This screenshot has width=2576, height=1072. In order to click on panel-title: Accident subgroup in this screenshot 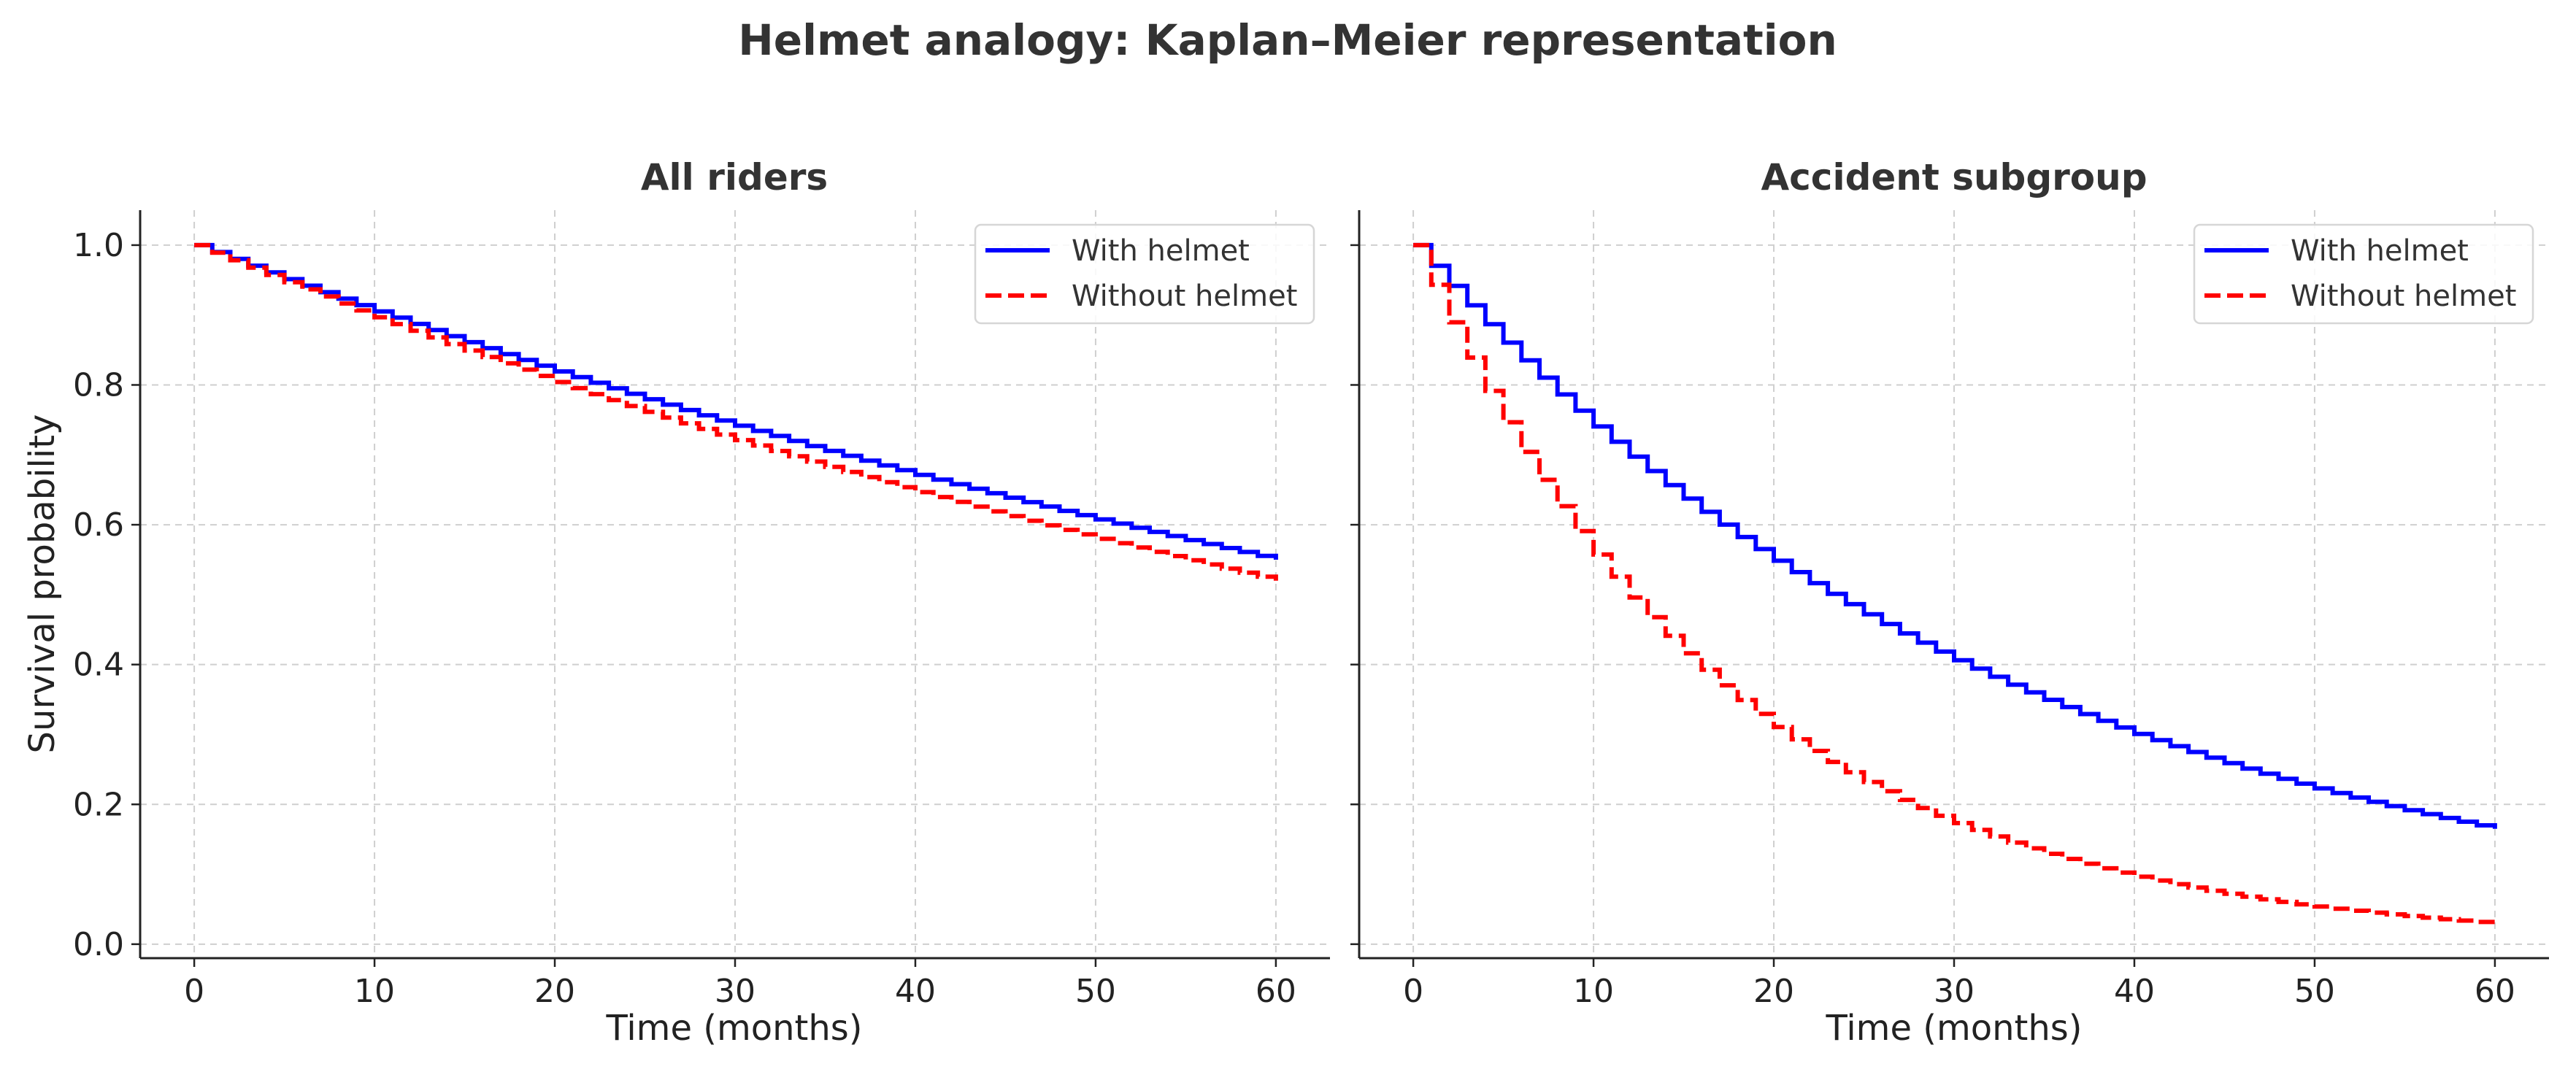, I will do `click(1954, 177)`.